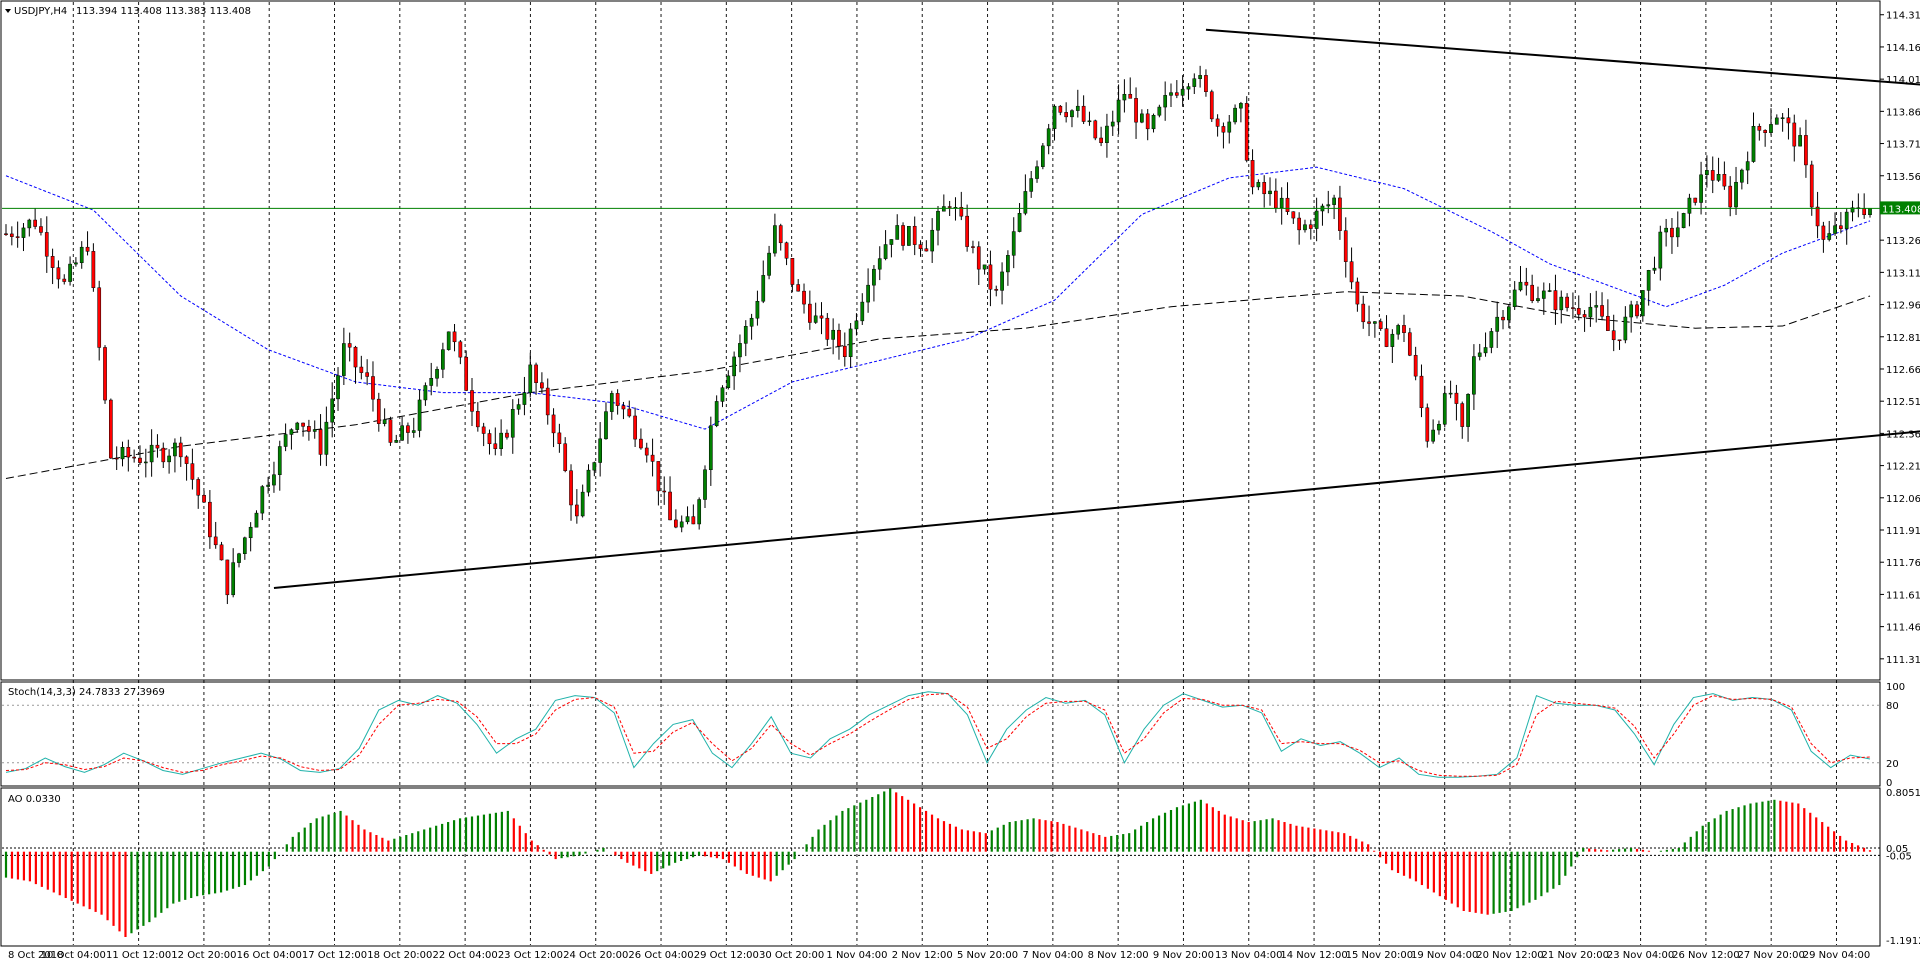 This screenshot has height=967, width=1920. Describe the element at coordinates (1903, 241) in the screenshot. I see `price-tick-label: 113.260` at that location.